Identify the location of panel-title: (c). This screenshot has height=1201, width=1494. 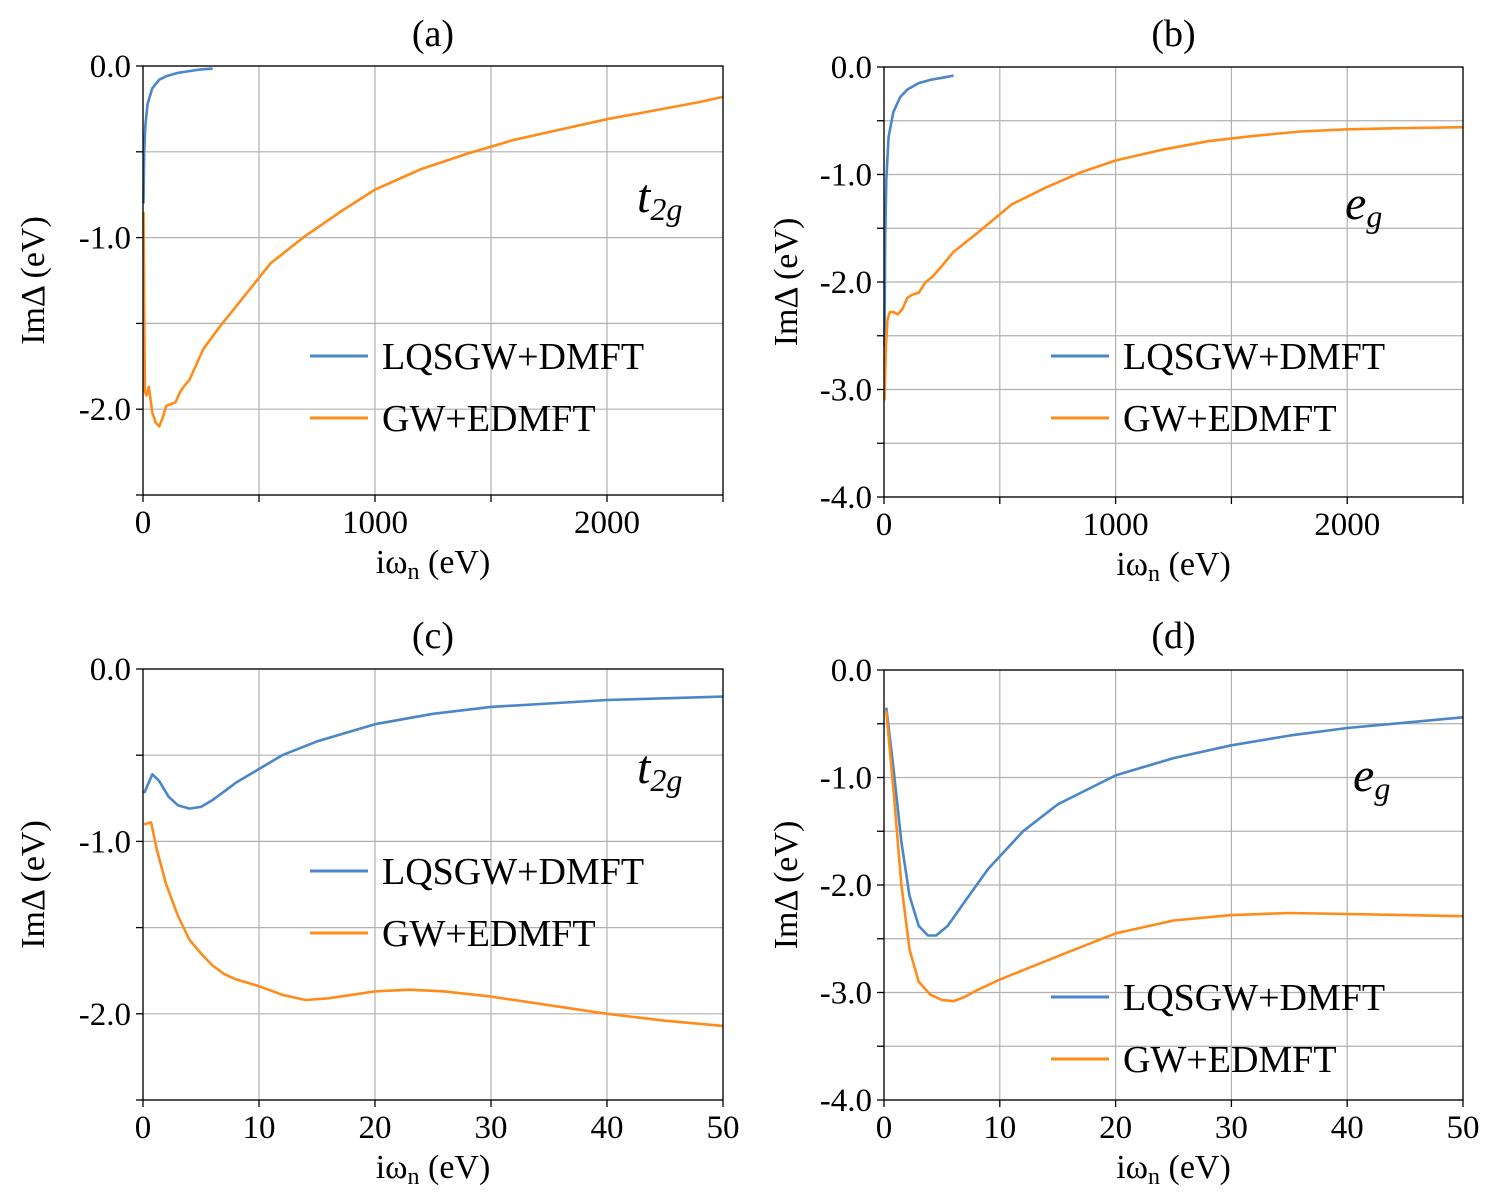
(433, 636).